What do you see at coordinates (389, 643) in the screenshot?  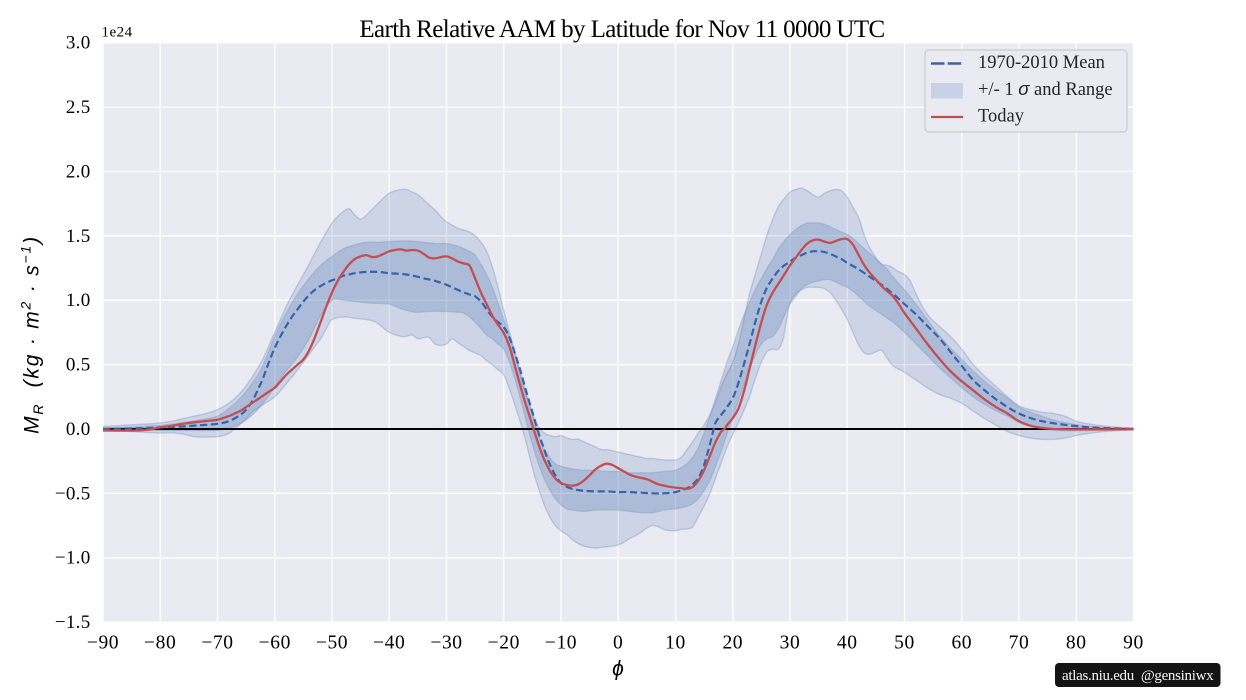 I see `svg-text: −40` at bounding box center [389, 643].